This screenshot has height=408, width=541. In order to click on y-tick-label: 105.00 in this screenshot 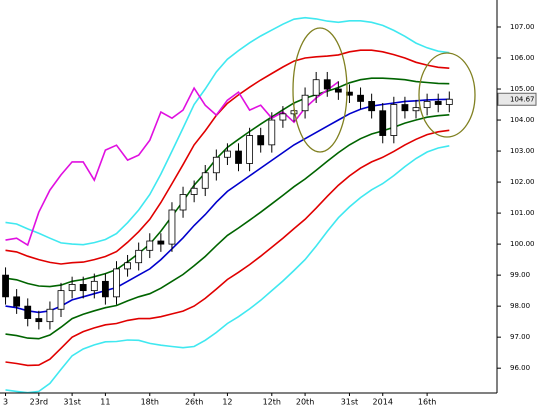, I will do `click(522, 89)`.